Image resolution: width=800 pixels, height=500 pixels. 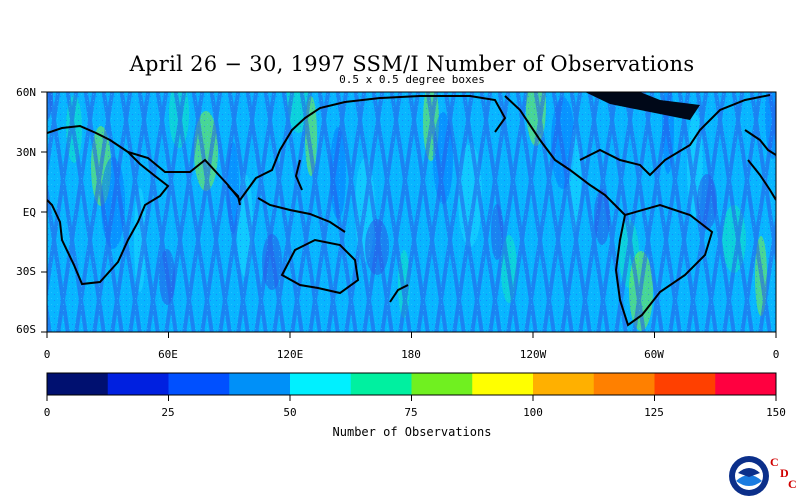 What do you see at coordinates (411, 412) in the screenshot?
I see `colorbar-tick-75: 75` at bounding box center [411, 412].